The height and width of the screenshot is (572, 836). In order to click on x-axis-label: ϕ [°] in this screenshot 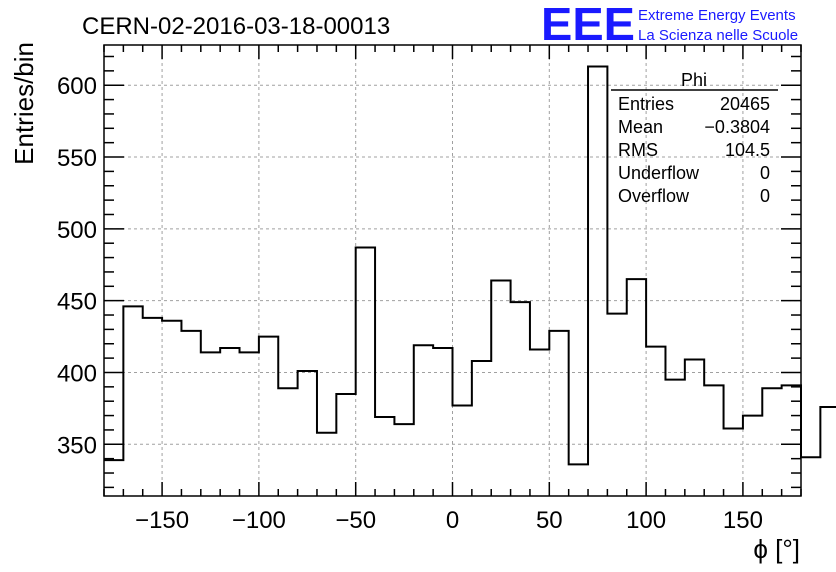, I will do `click(776, 549)`.